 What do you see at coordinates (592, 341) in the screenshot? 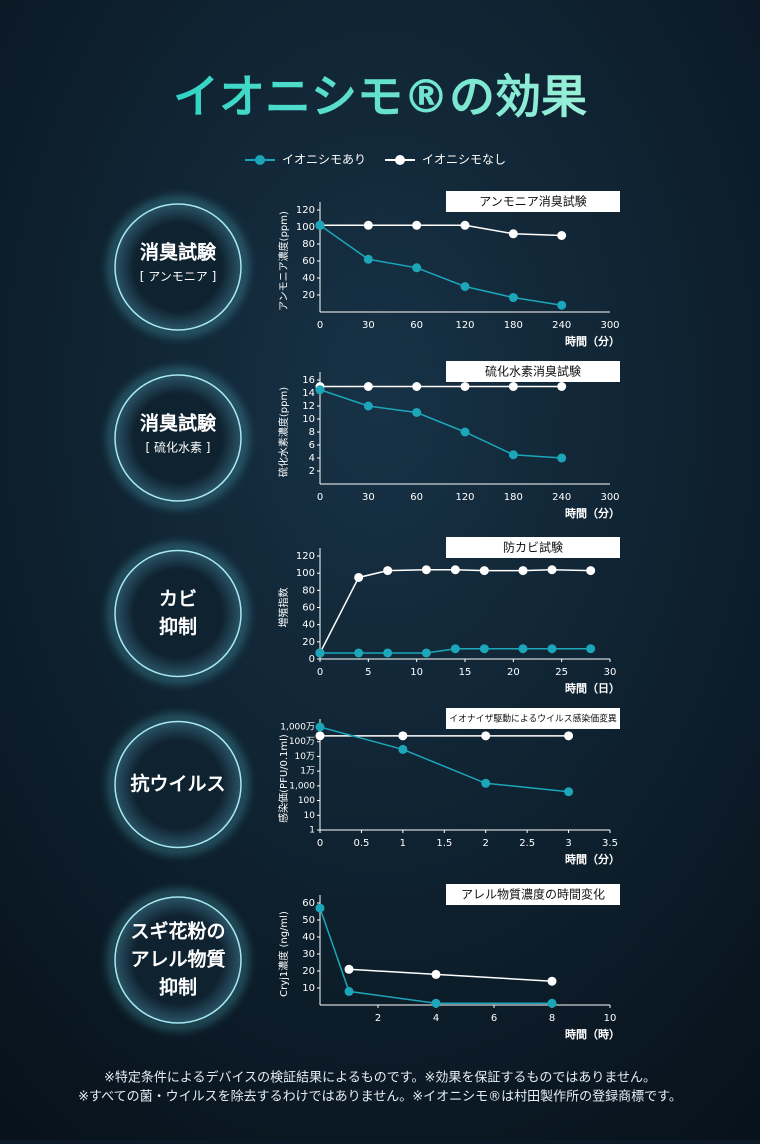
I see `x-axis-label: 時間（分）` at bounding box center [592, 341].